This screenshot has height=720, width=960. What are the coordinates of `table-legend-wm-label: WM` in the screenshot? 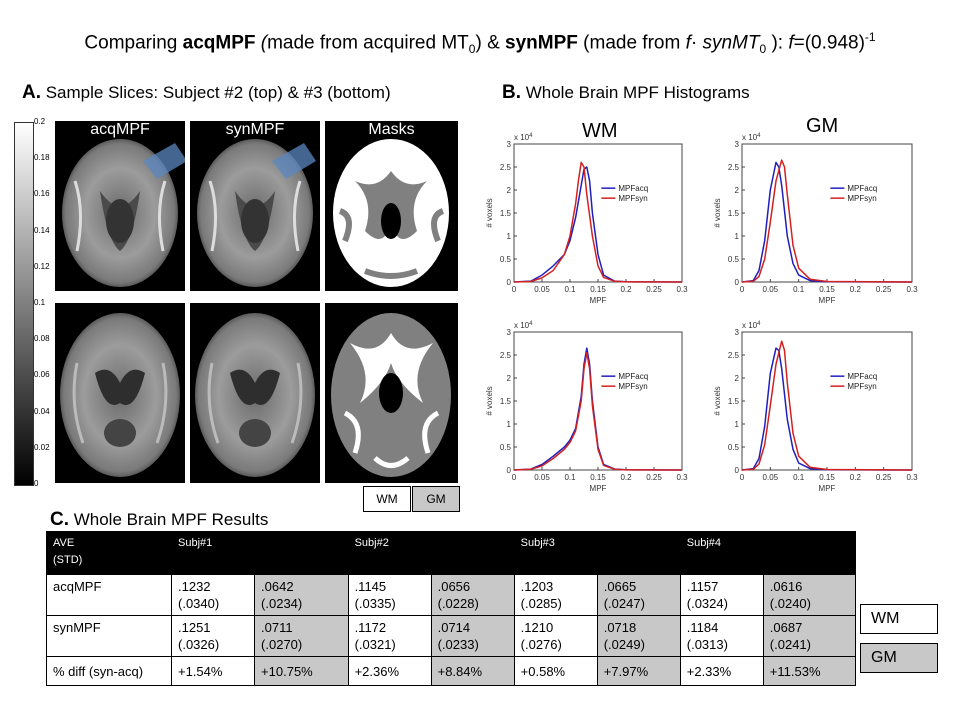 It's located at (885, 618).